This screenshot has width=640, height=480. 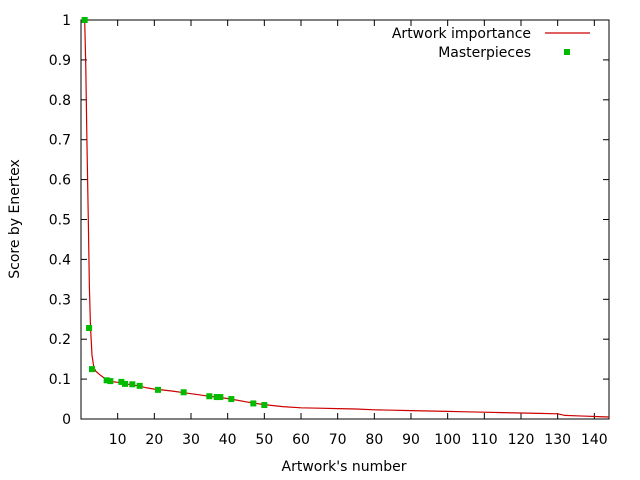 What do you see at coordinates (191, 440) in the screenshot?
I see `x-tick-label: 30` at bounding box center [191, 440].